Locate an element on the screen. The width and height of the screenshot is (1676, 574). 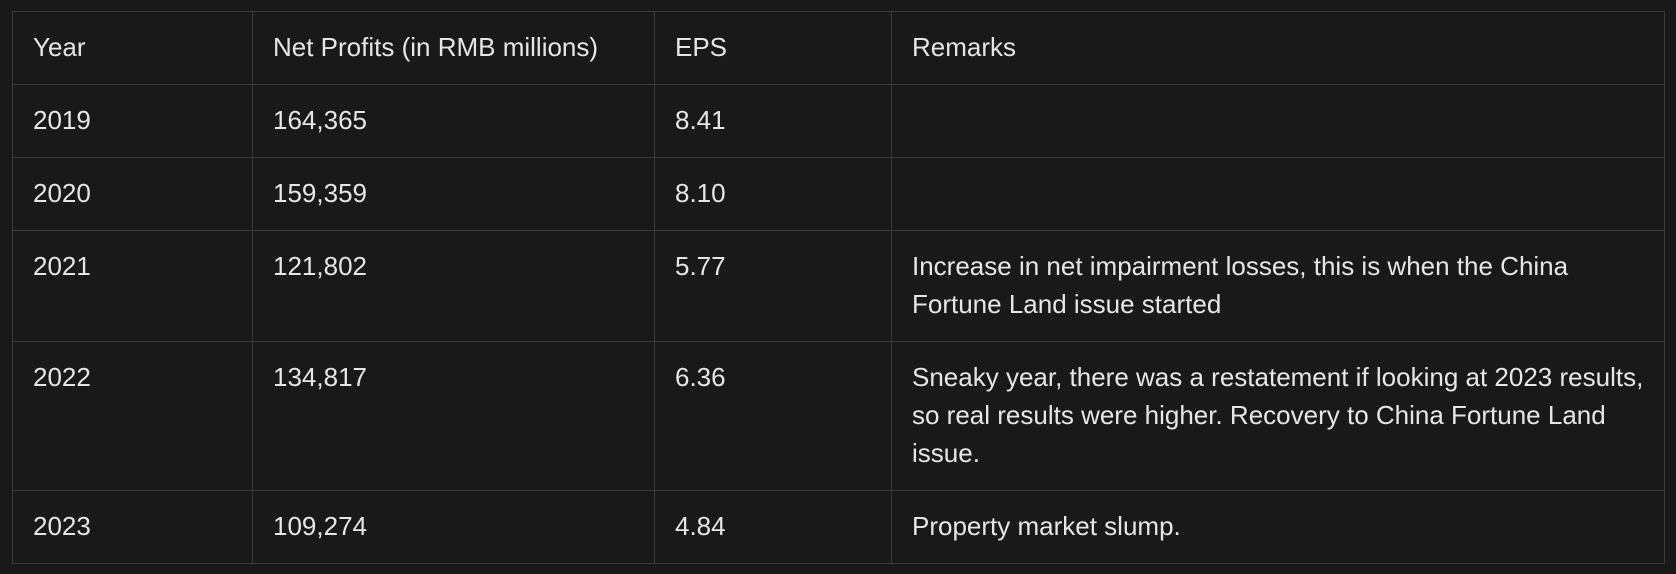
table-row: 2019 164,365 8.41 is located at coordinates (838, 121).